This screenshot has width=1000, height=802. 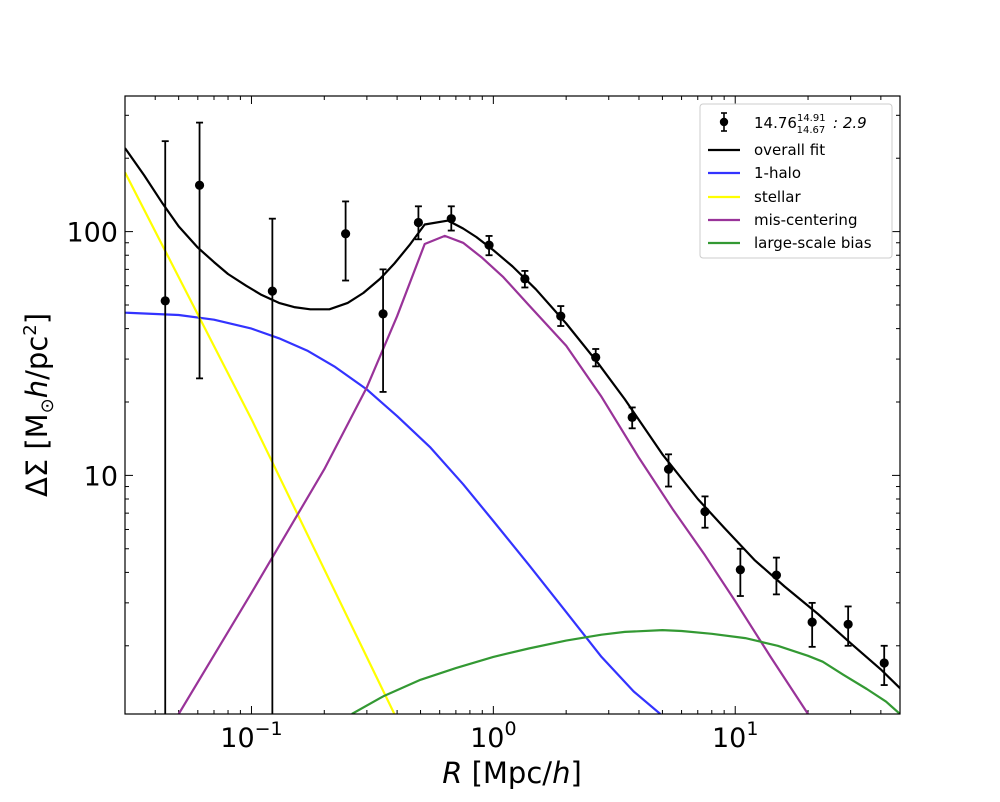 What do you see at coordinates (493, 736) in the screenshot?
I see `x-tick-label: 10⁰` at bounding box center [493, 736].